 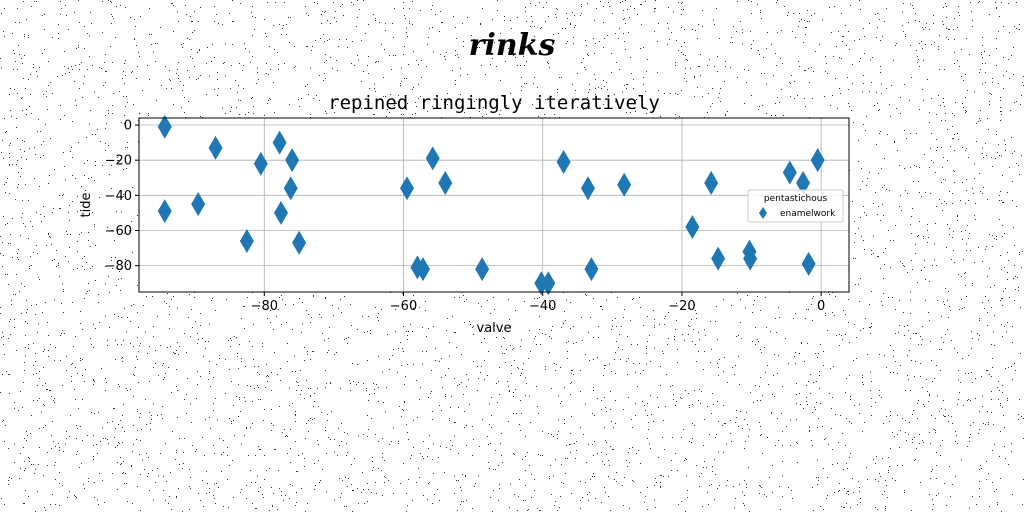 I want to click on legend: pentastichous enamelwork, so click(x=795, y=206).